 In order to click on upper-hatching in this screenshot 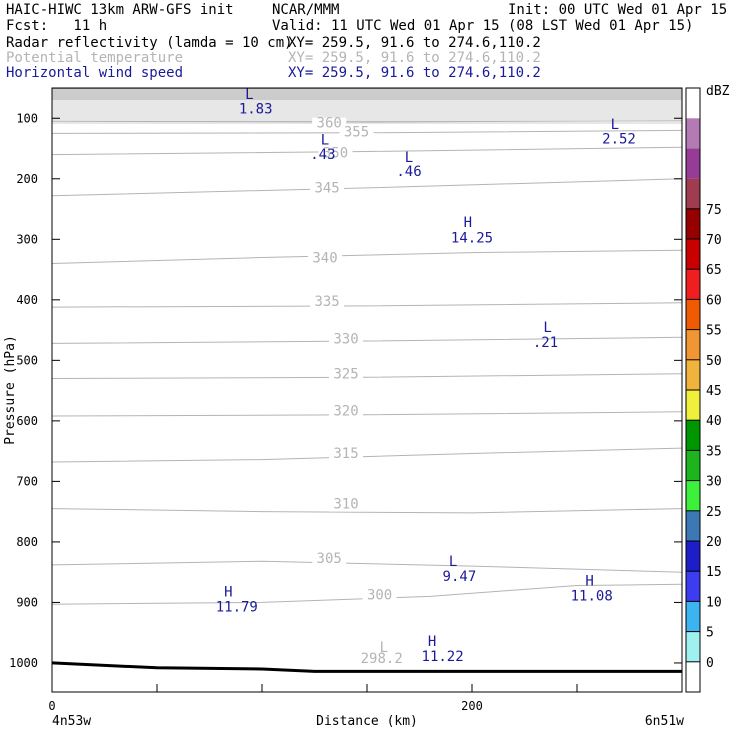, I will do `click(367, 106)`.